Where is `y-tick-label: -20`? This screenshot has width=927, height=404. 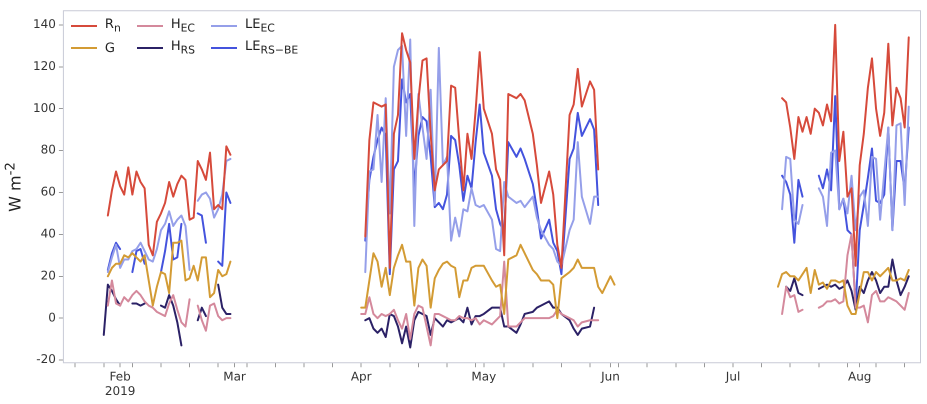
y-tick-label: -20 is located at coordinates (46, 359).